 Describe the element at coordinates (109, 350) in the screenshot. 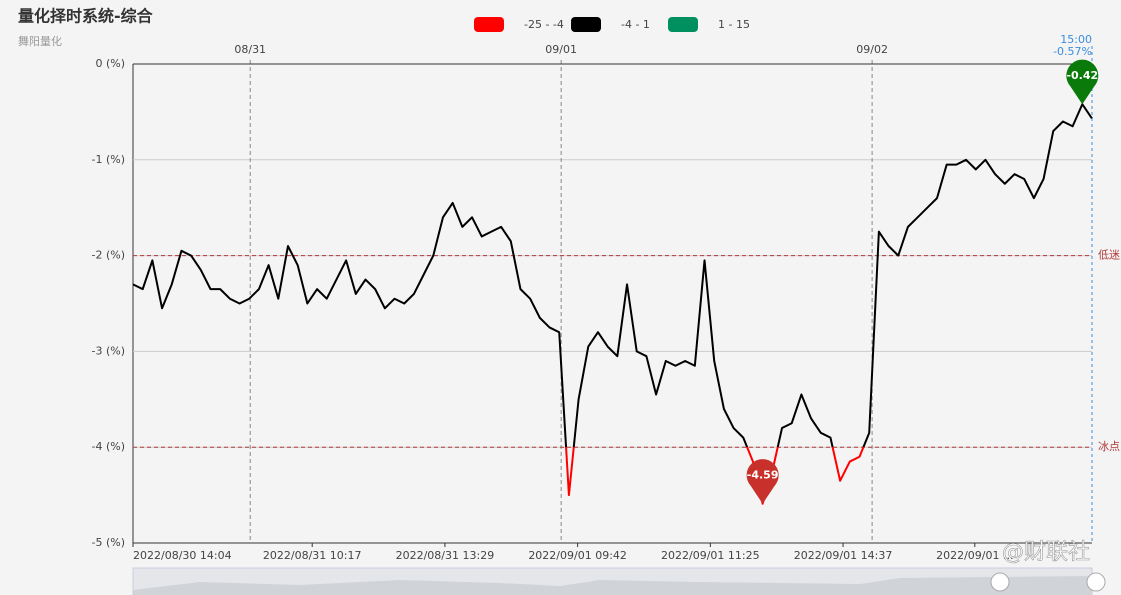

I see `y-tick-label: -3 (%)` at that location.